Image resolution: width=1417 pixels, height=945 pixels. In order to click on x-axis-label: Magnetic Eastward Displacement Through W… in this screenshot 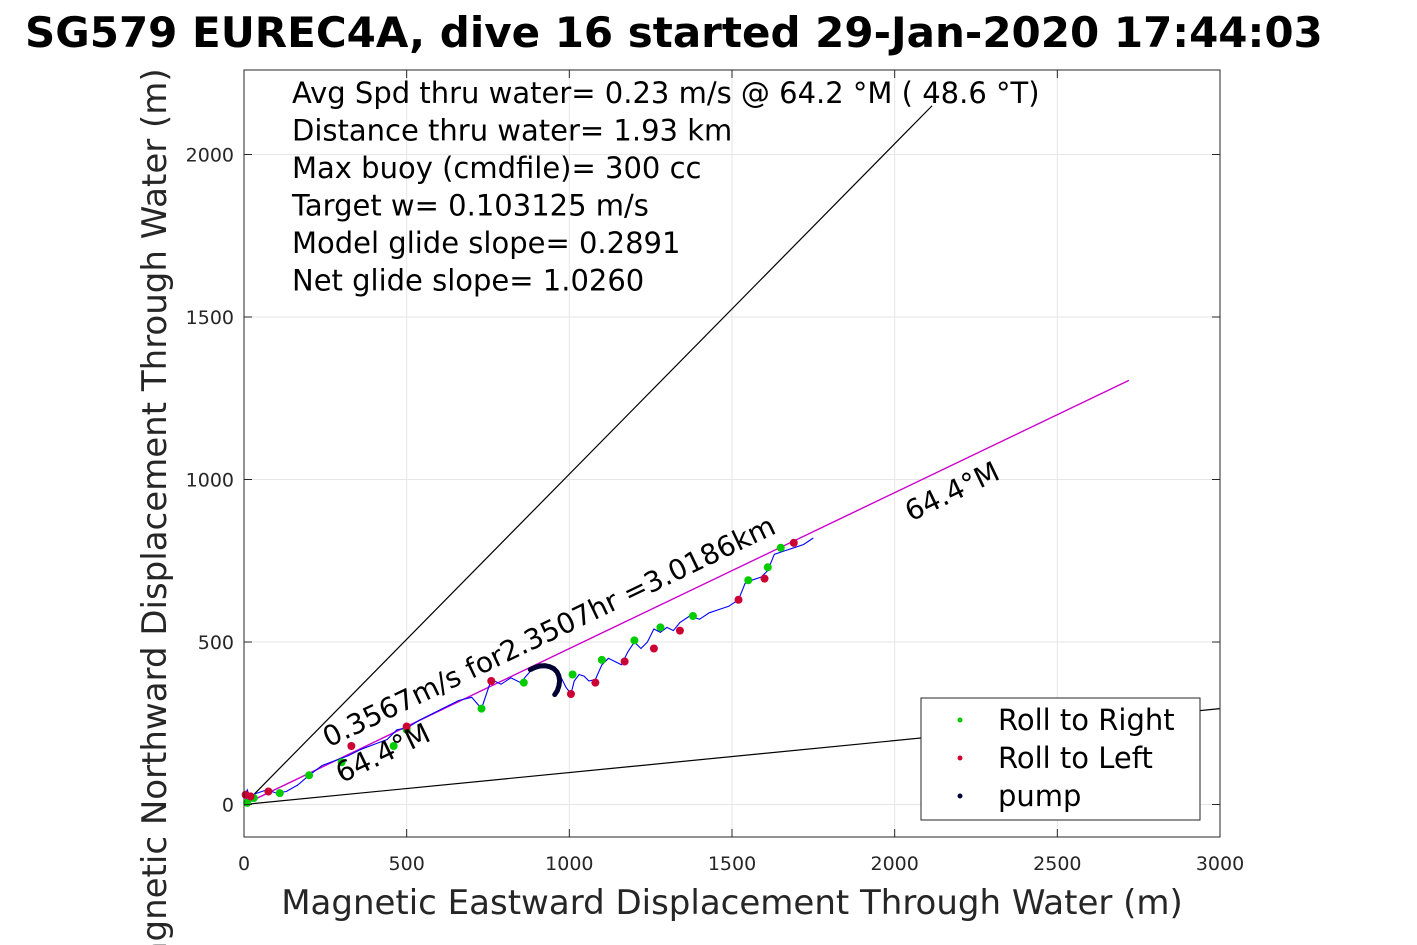, I will do `click(732, 903)`.